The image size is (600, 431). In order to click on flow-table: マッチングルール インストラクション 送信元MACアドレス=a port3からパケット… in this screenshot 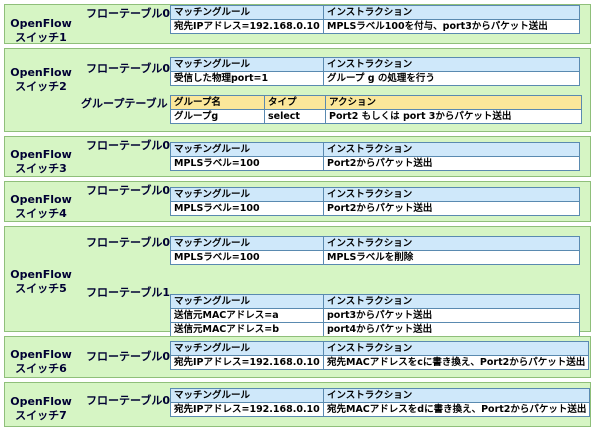, I will do `click(375, 315)`.